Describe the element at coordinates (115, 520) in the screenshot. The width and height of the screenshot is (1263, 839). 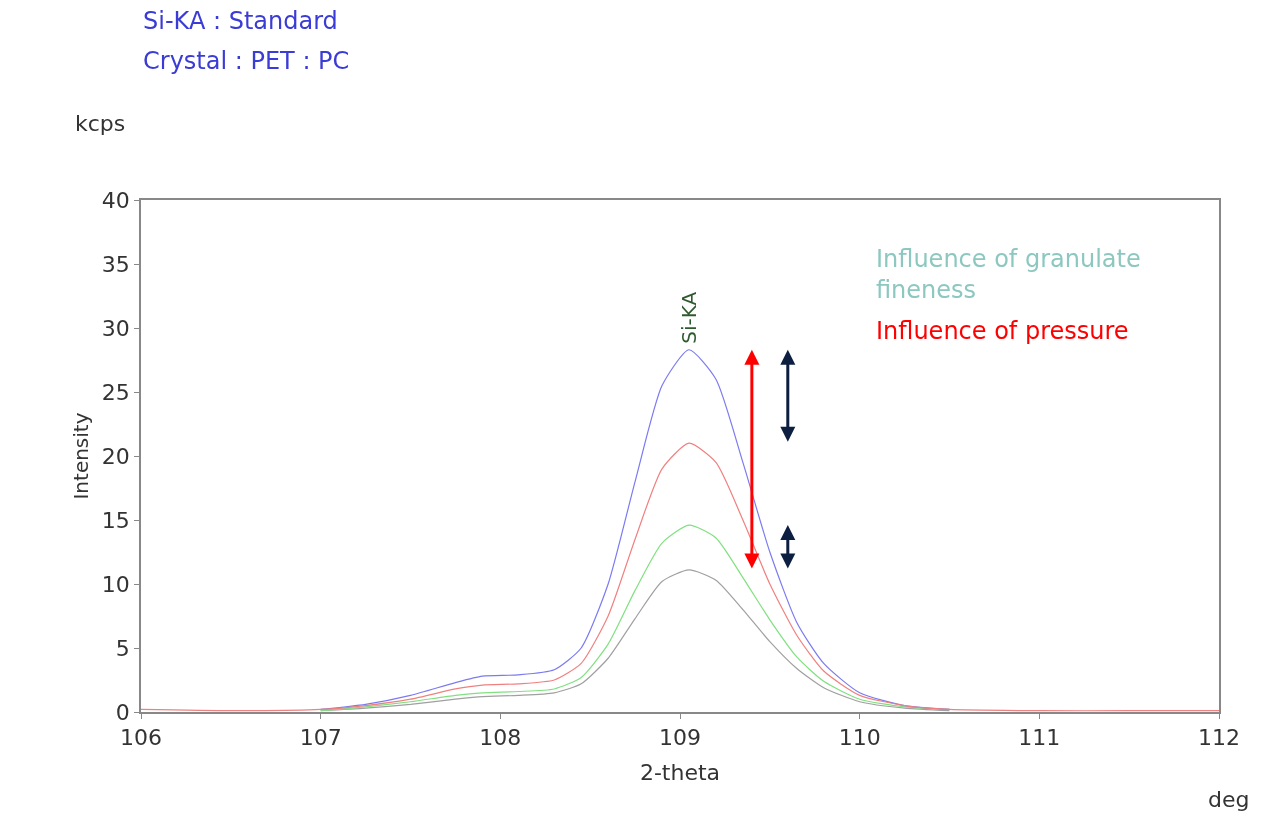
I see `y-tick-label: 15` at that location.